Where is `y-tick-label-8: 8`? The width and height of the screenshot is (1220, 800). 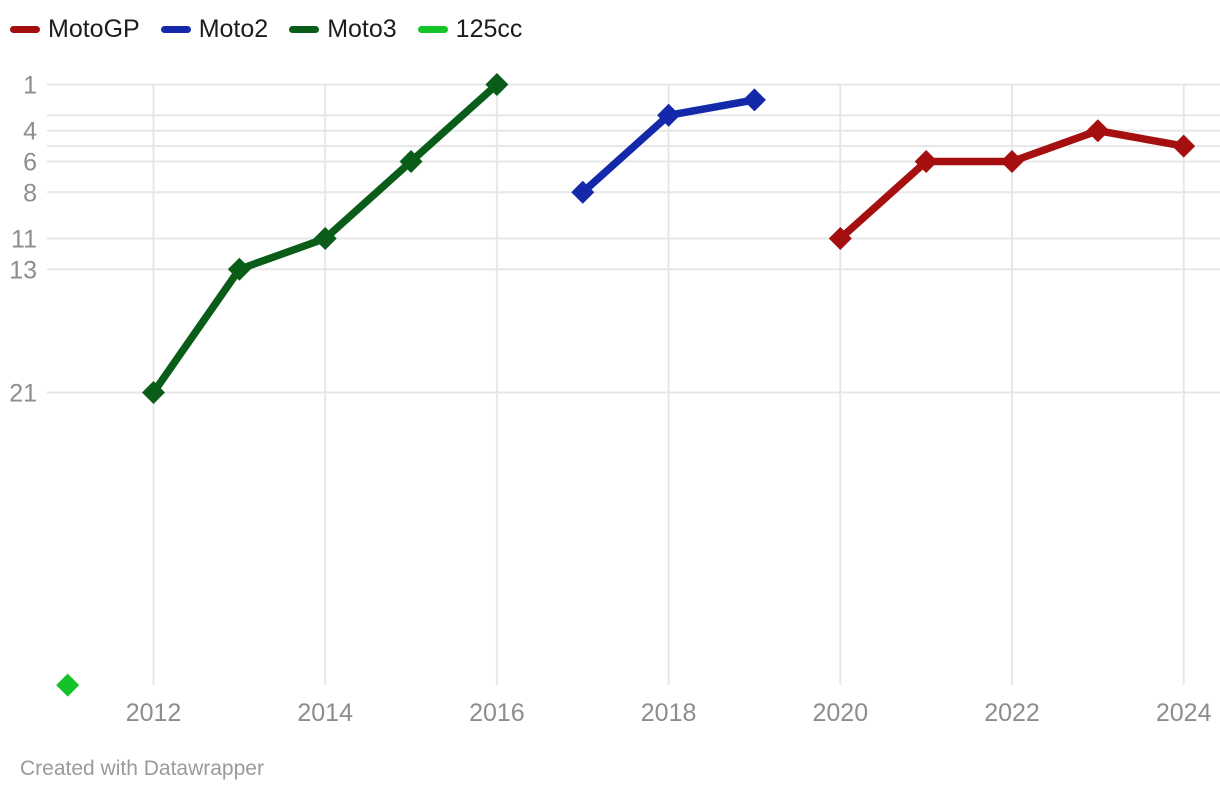 y-tick-label-8: 8 is located at coordinates (30, 193).